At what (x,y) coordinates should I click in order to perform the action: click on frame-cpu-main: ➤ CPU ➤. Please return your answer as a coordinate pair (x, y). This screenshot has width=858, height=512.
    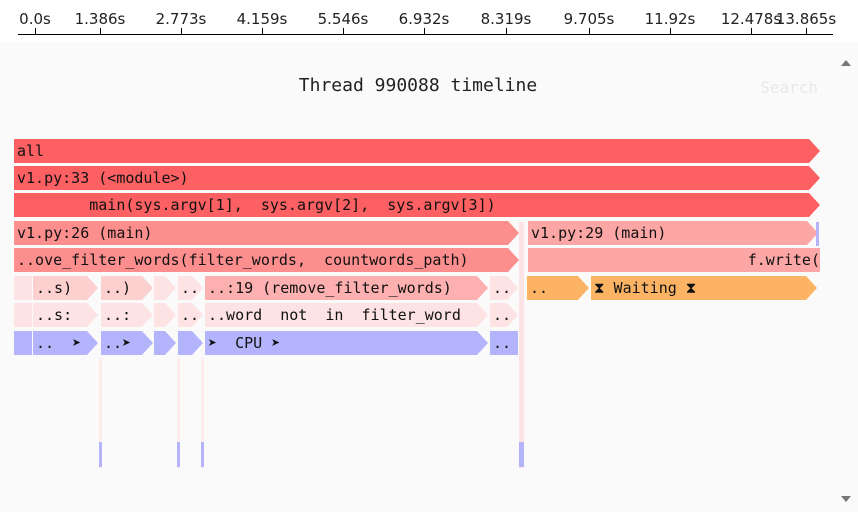
    Looking at the image, I should click on (346, 343).